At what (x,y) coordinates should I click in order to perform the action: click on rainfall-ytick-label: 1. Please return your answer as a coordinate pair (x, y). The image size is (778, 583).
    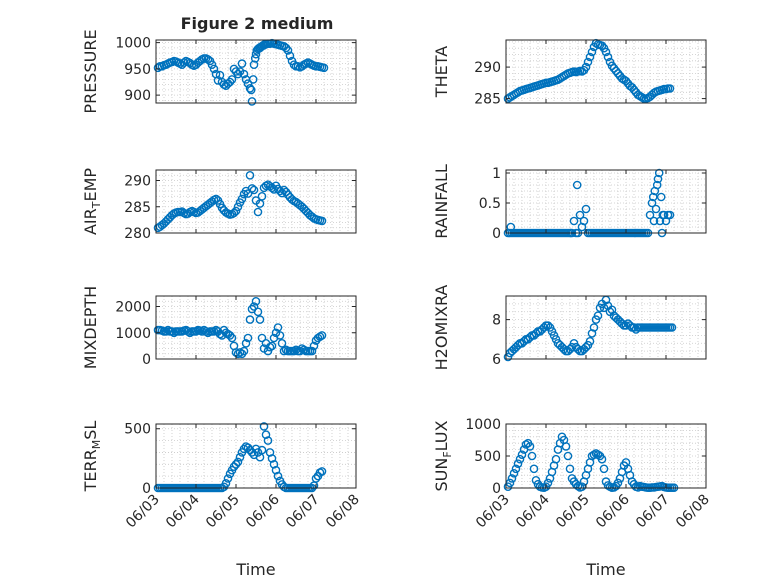
    Looking at the image, I should click on (496, 174).